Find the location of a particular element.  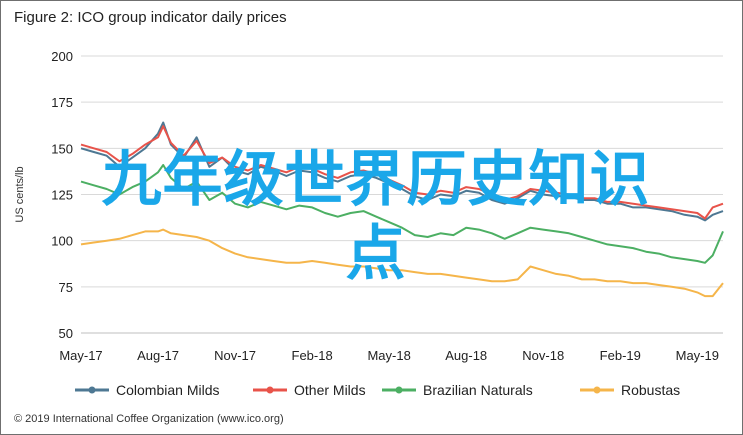

legend-label-colombian-milds: Colombian Milds is located at coordinates (167, 390).